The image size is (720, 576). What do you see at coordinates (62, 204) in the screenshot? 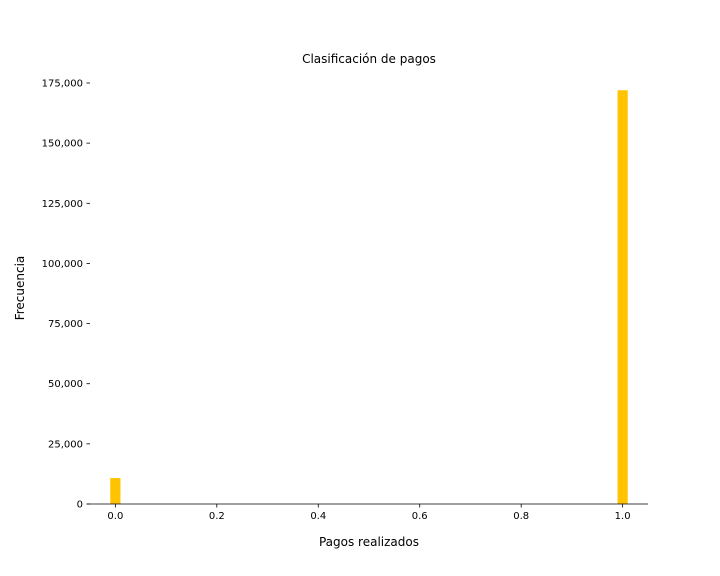
I see `y-tick-label: 125,000` at bounding box center [62, 204].